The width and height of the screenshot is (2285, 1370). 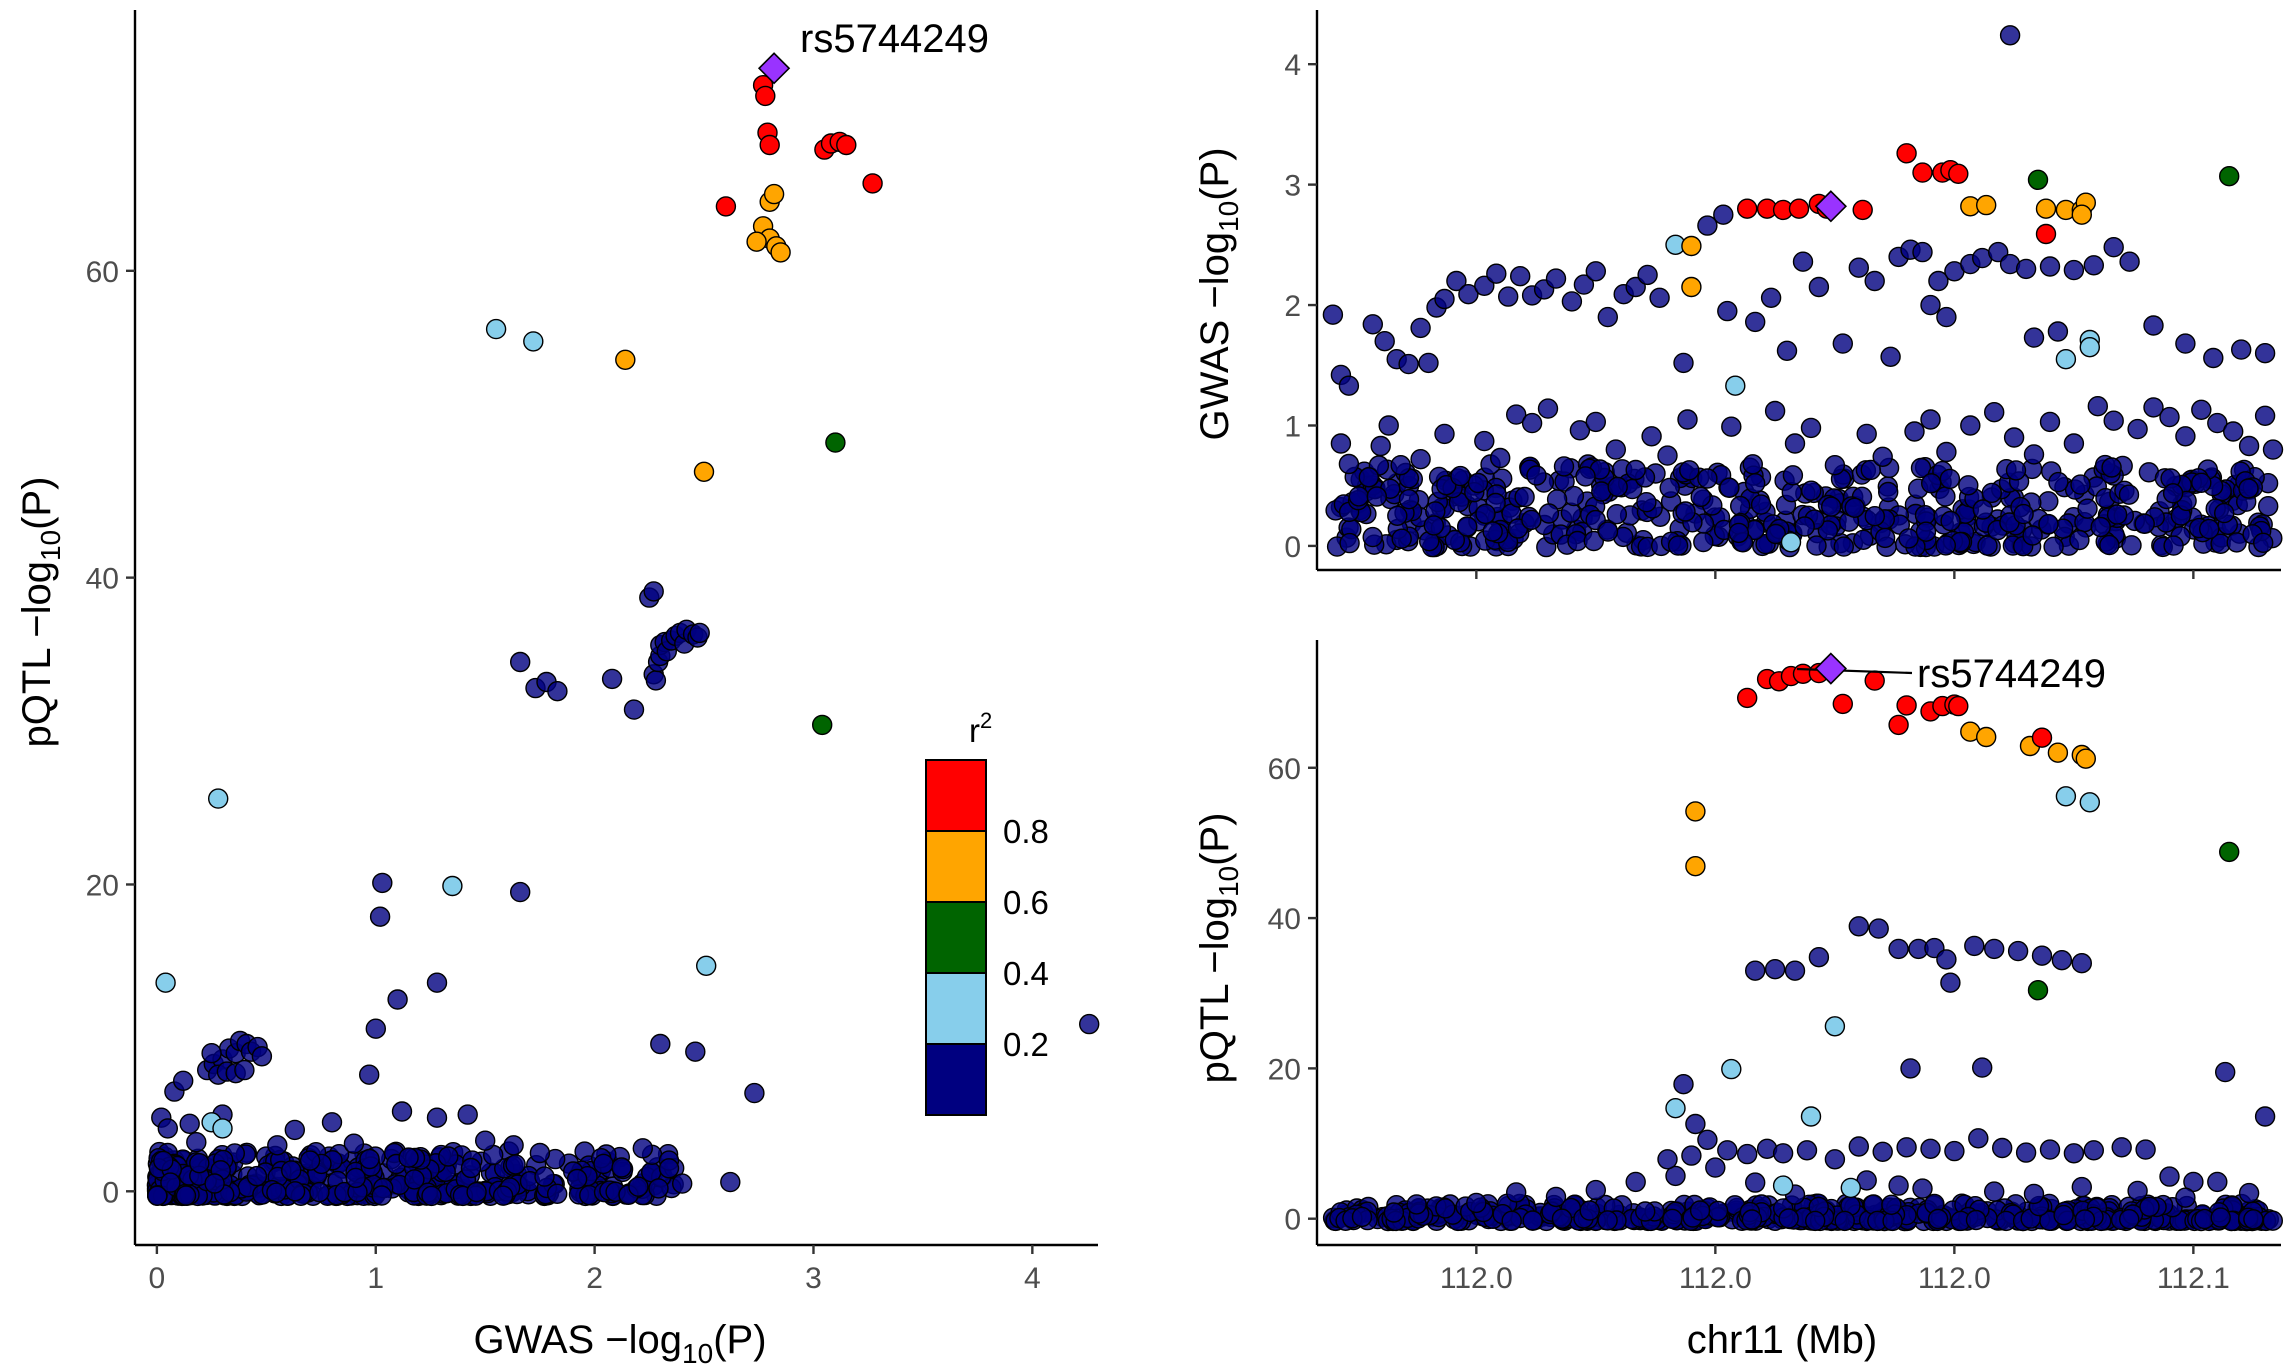 I want to click on left-x-tick-label: 1, so click(x=375, y=1278).